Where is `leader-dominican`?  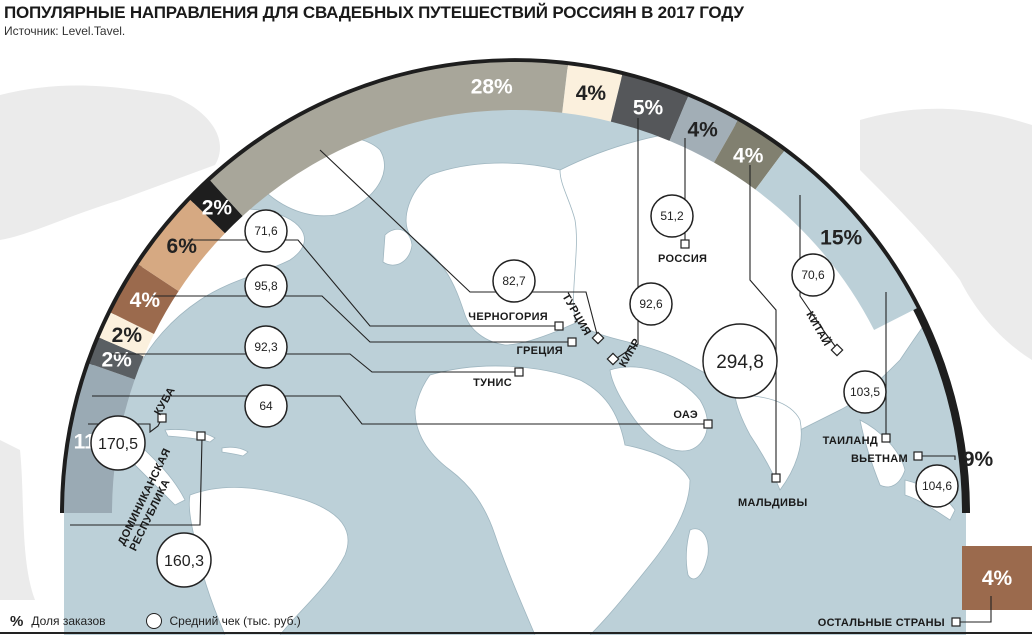
leader-dominican is located at coordinates (136, 481).